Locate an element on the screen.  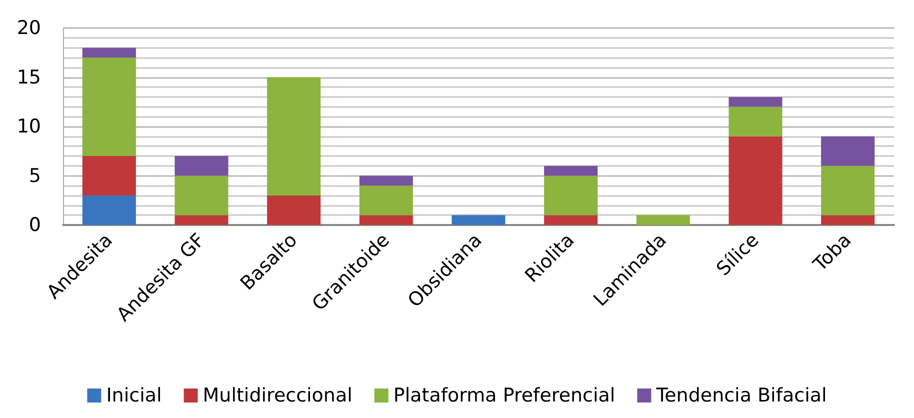
y-tick-label: 5 is located at coordinates (34, 175).